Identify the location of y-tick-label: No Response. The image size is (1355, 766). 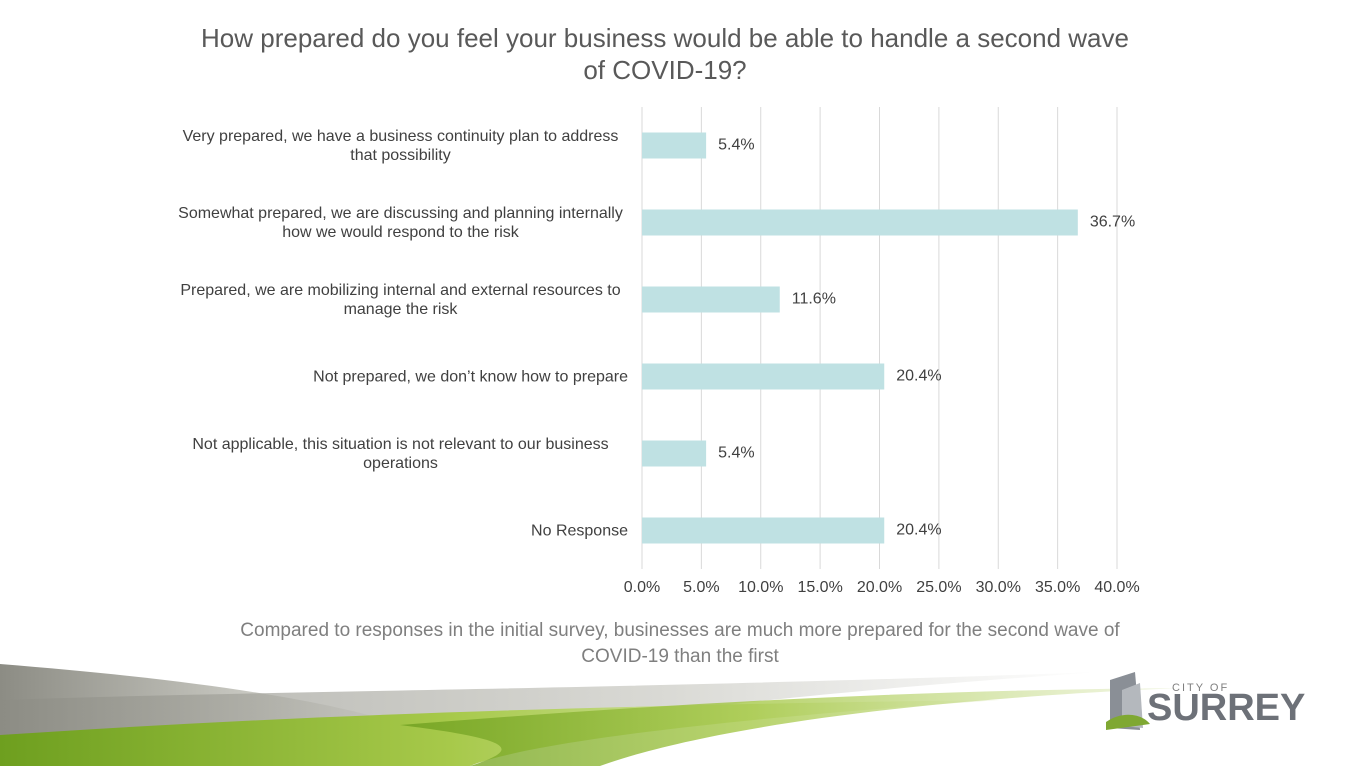
(579, 530).